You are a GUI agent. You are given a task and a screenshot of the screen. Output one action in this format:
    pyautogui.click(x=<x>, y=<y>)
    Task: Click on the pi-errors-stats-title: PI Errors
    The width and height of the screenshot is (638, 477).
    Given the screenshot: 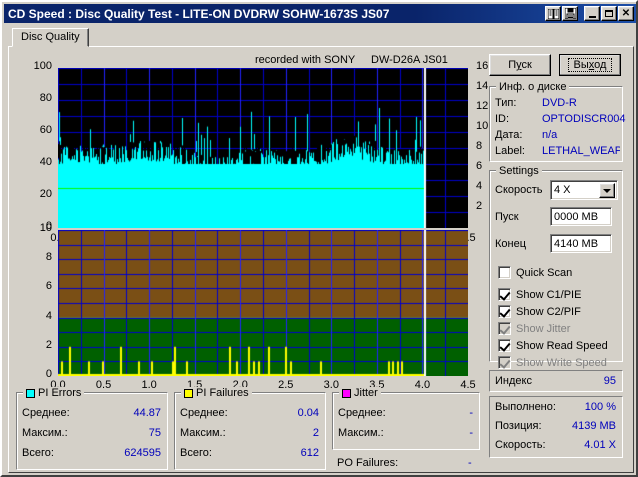 What is the action you would take?
    pyautogui.click(x=54, y=393)
    